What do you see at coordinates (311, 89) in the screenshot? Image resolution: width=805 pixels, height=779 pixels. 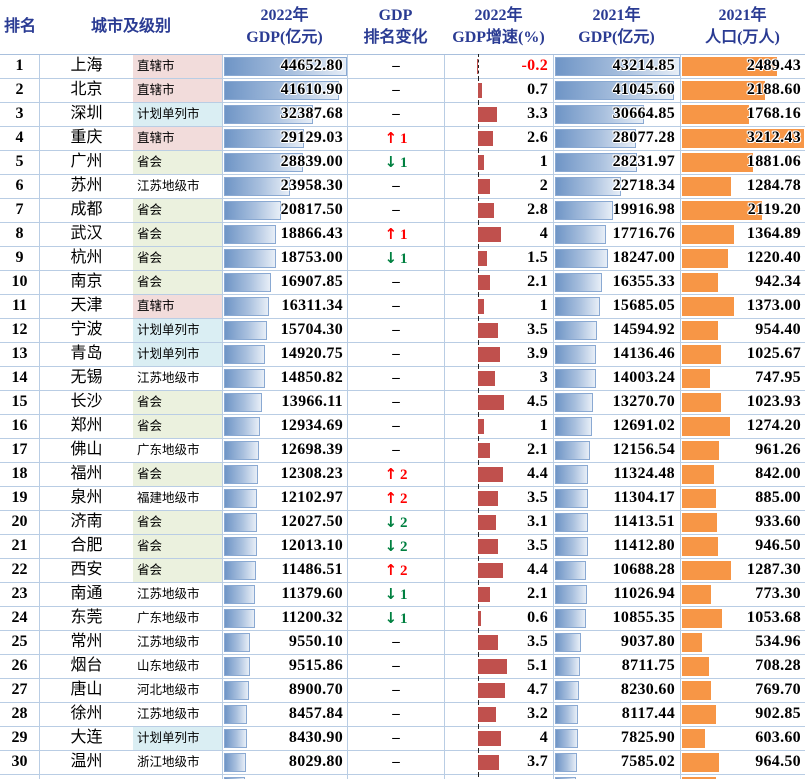 I see `gdp-2022-value: 41610.90` at bounding box center [311, 89].